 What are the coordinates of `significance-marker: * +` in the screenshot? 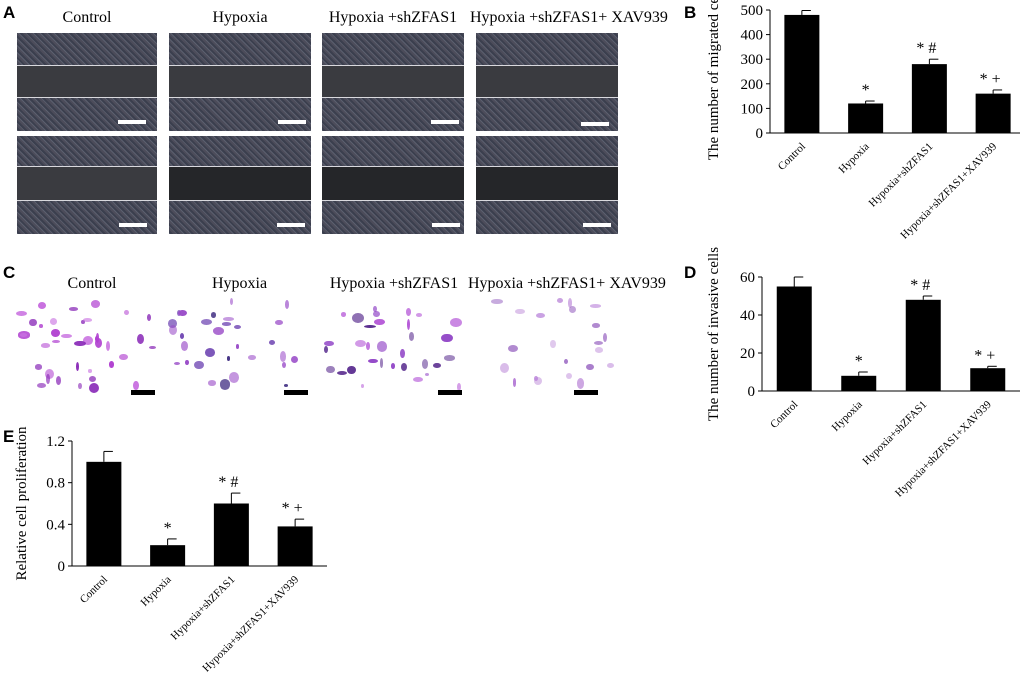 It's located at (292, 508).